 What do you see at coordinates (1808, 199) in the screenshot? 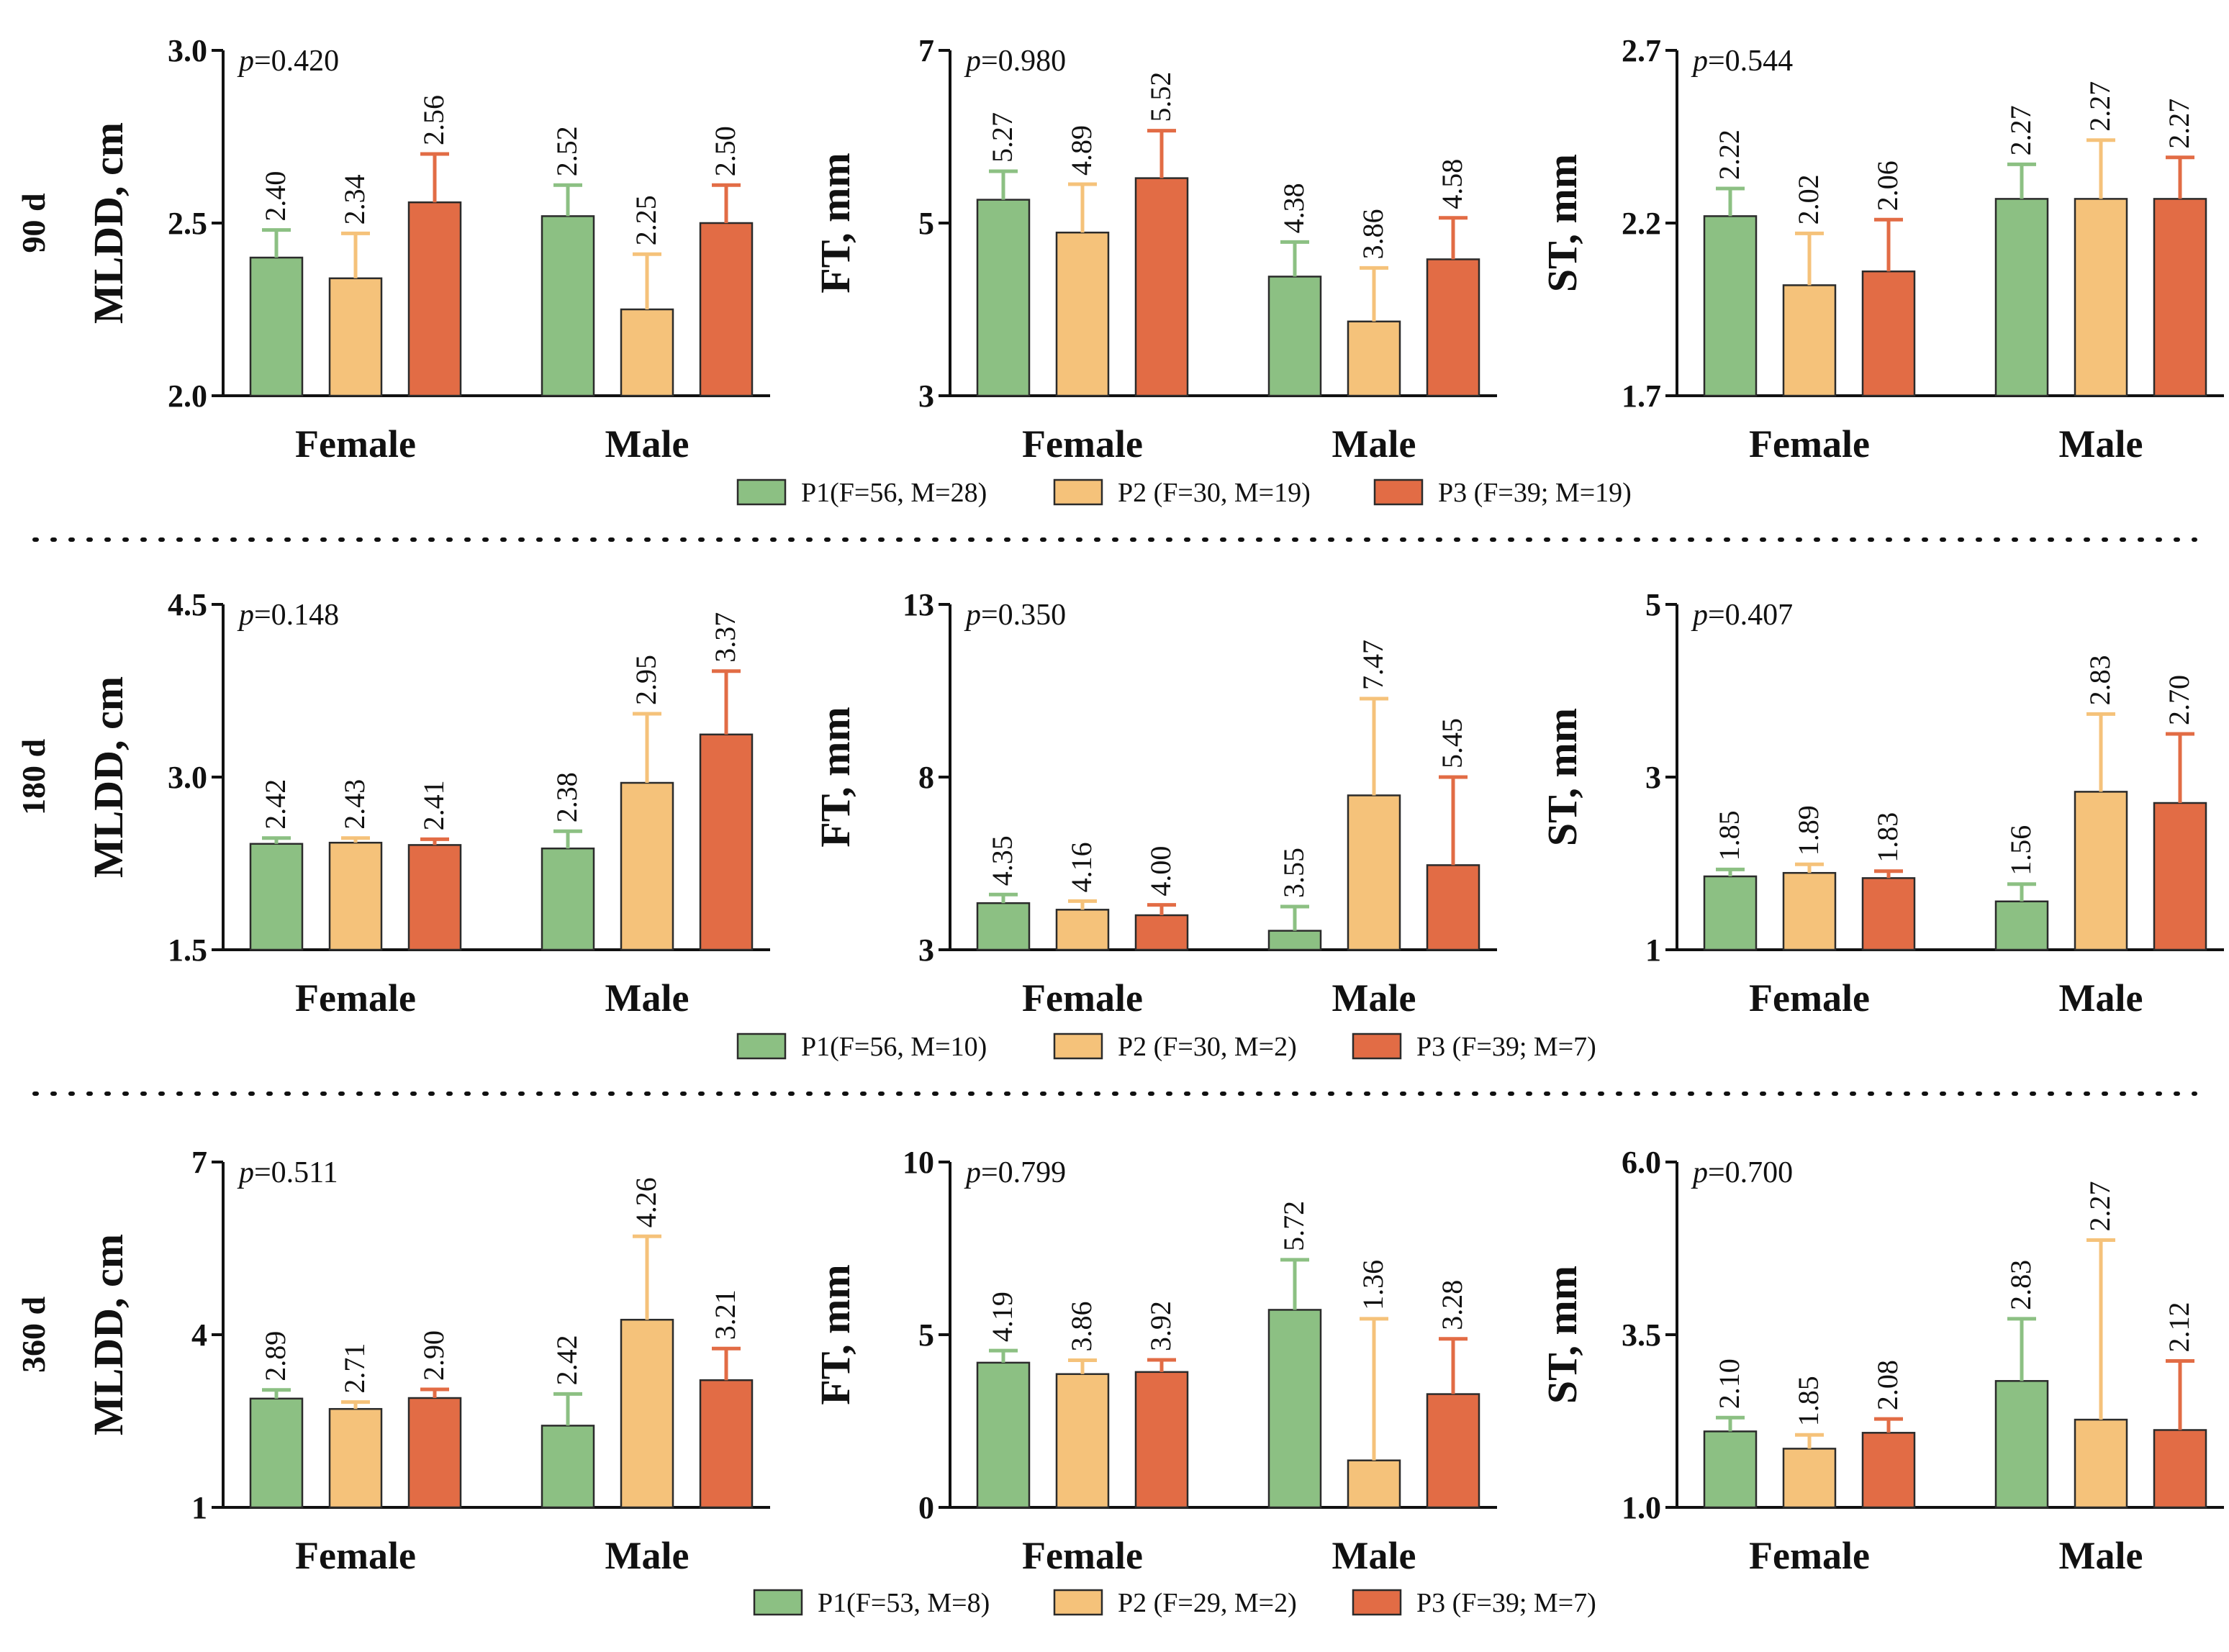
I see `bar-value-label: 2.02` at bounding box center [1808, 199].